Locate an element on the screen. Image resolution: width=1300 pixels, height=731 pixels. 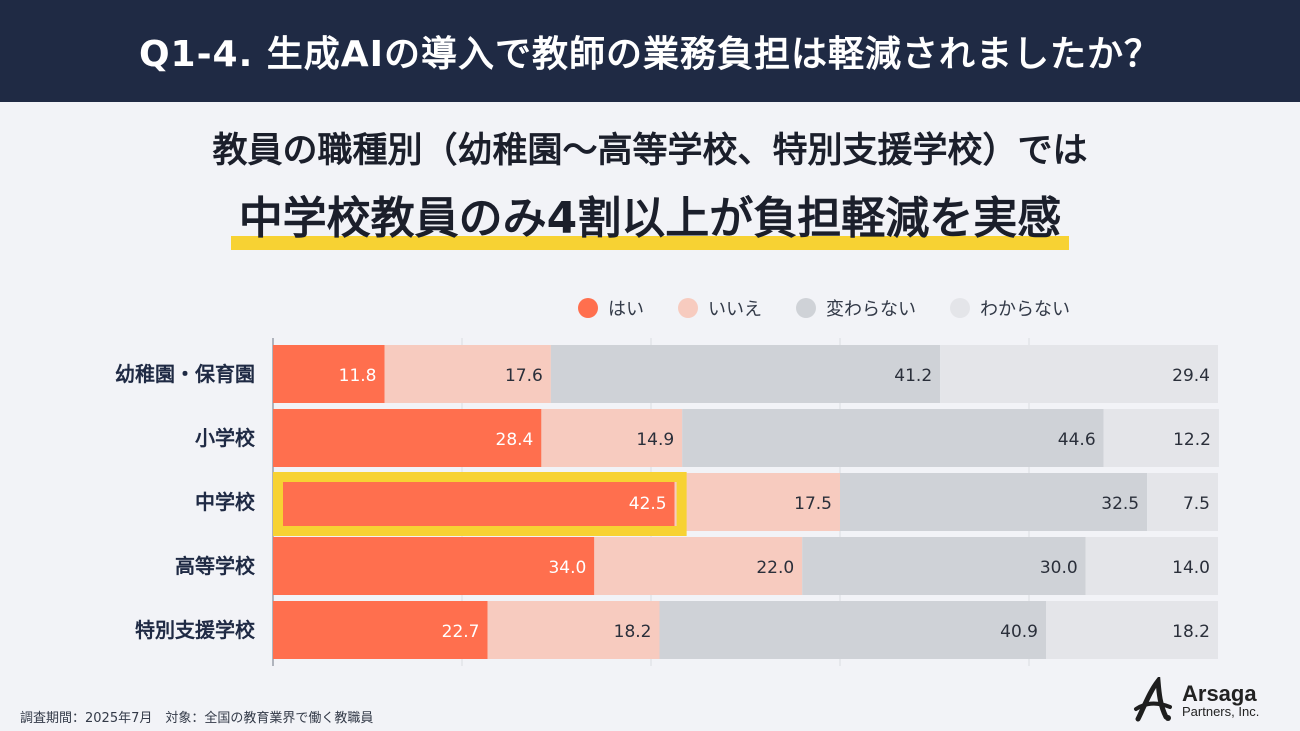
company-logo: Arsaga Partners, Inc. is located at coordinates (1212, 700).